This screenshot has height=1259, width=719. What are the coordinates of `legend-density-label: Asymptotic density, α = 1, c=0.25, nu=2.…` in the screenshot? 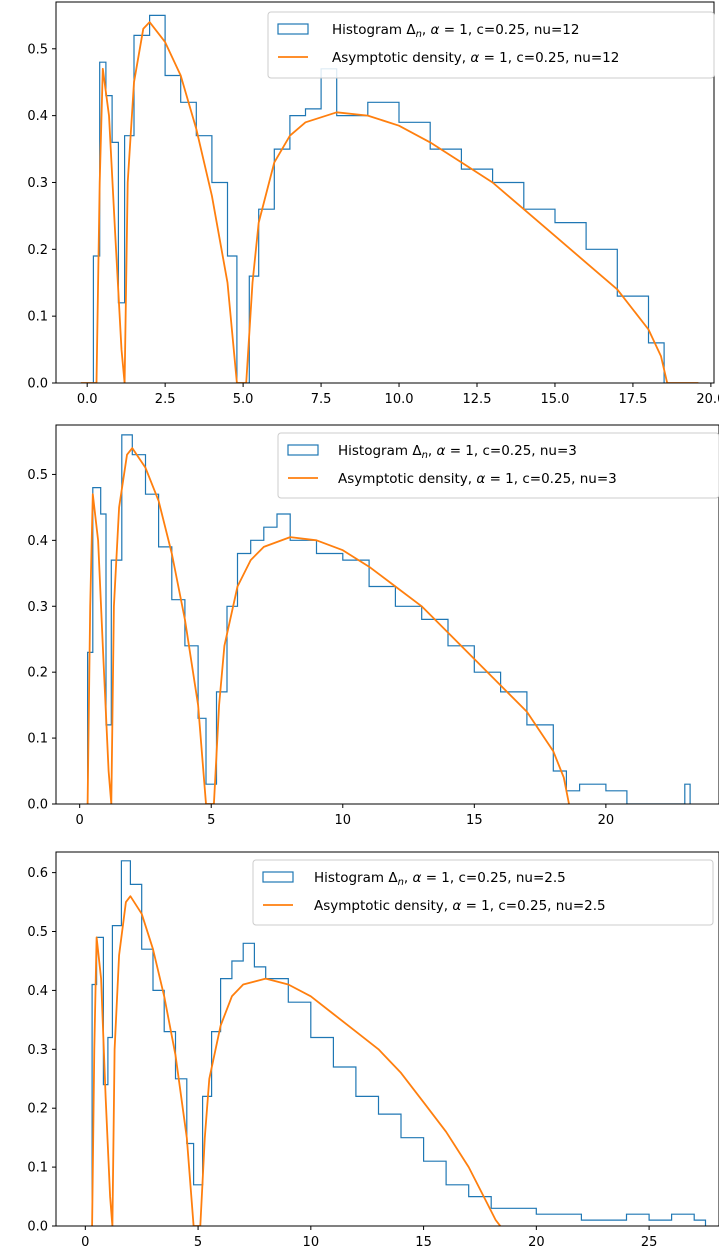 It's located at (460, 906).